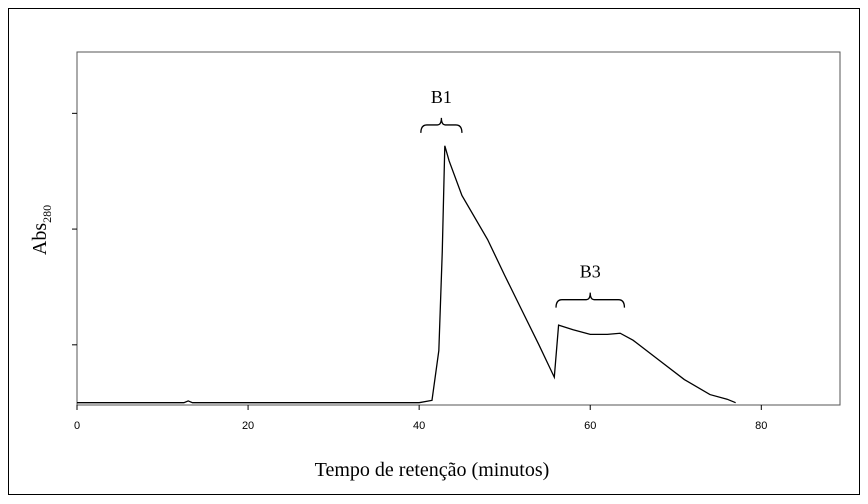 Image resolution: width=868 pixels, height=504 pixels. What do you see at coordinates (432, 470) in the screenshot?
I see `x-axis-label: Tempo de retenção (minutos)` at bounding box center [432, 470].